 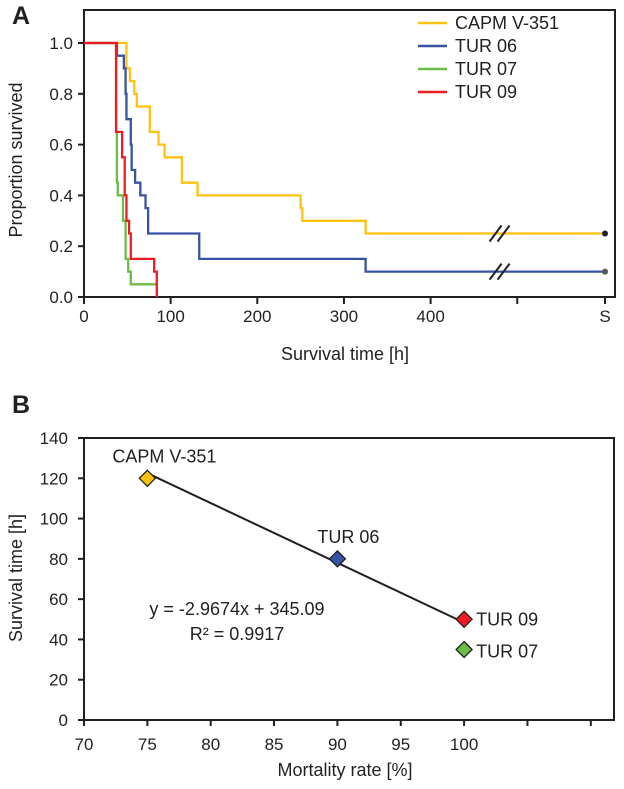 What do you see at coordinates (61, 246) in the screenshot?
I see `y-tick-label-a: 0.2` at bounding box center [61, 246].